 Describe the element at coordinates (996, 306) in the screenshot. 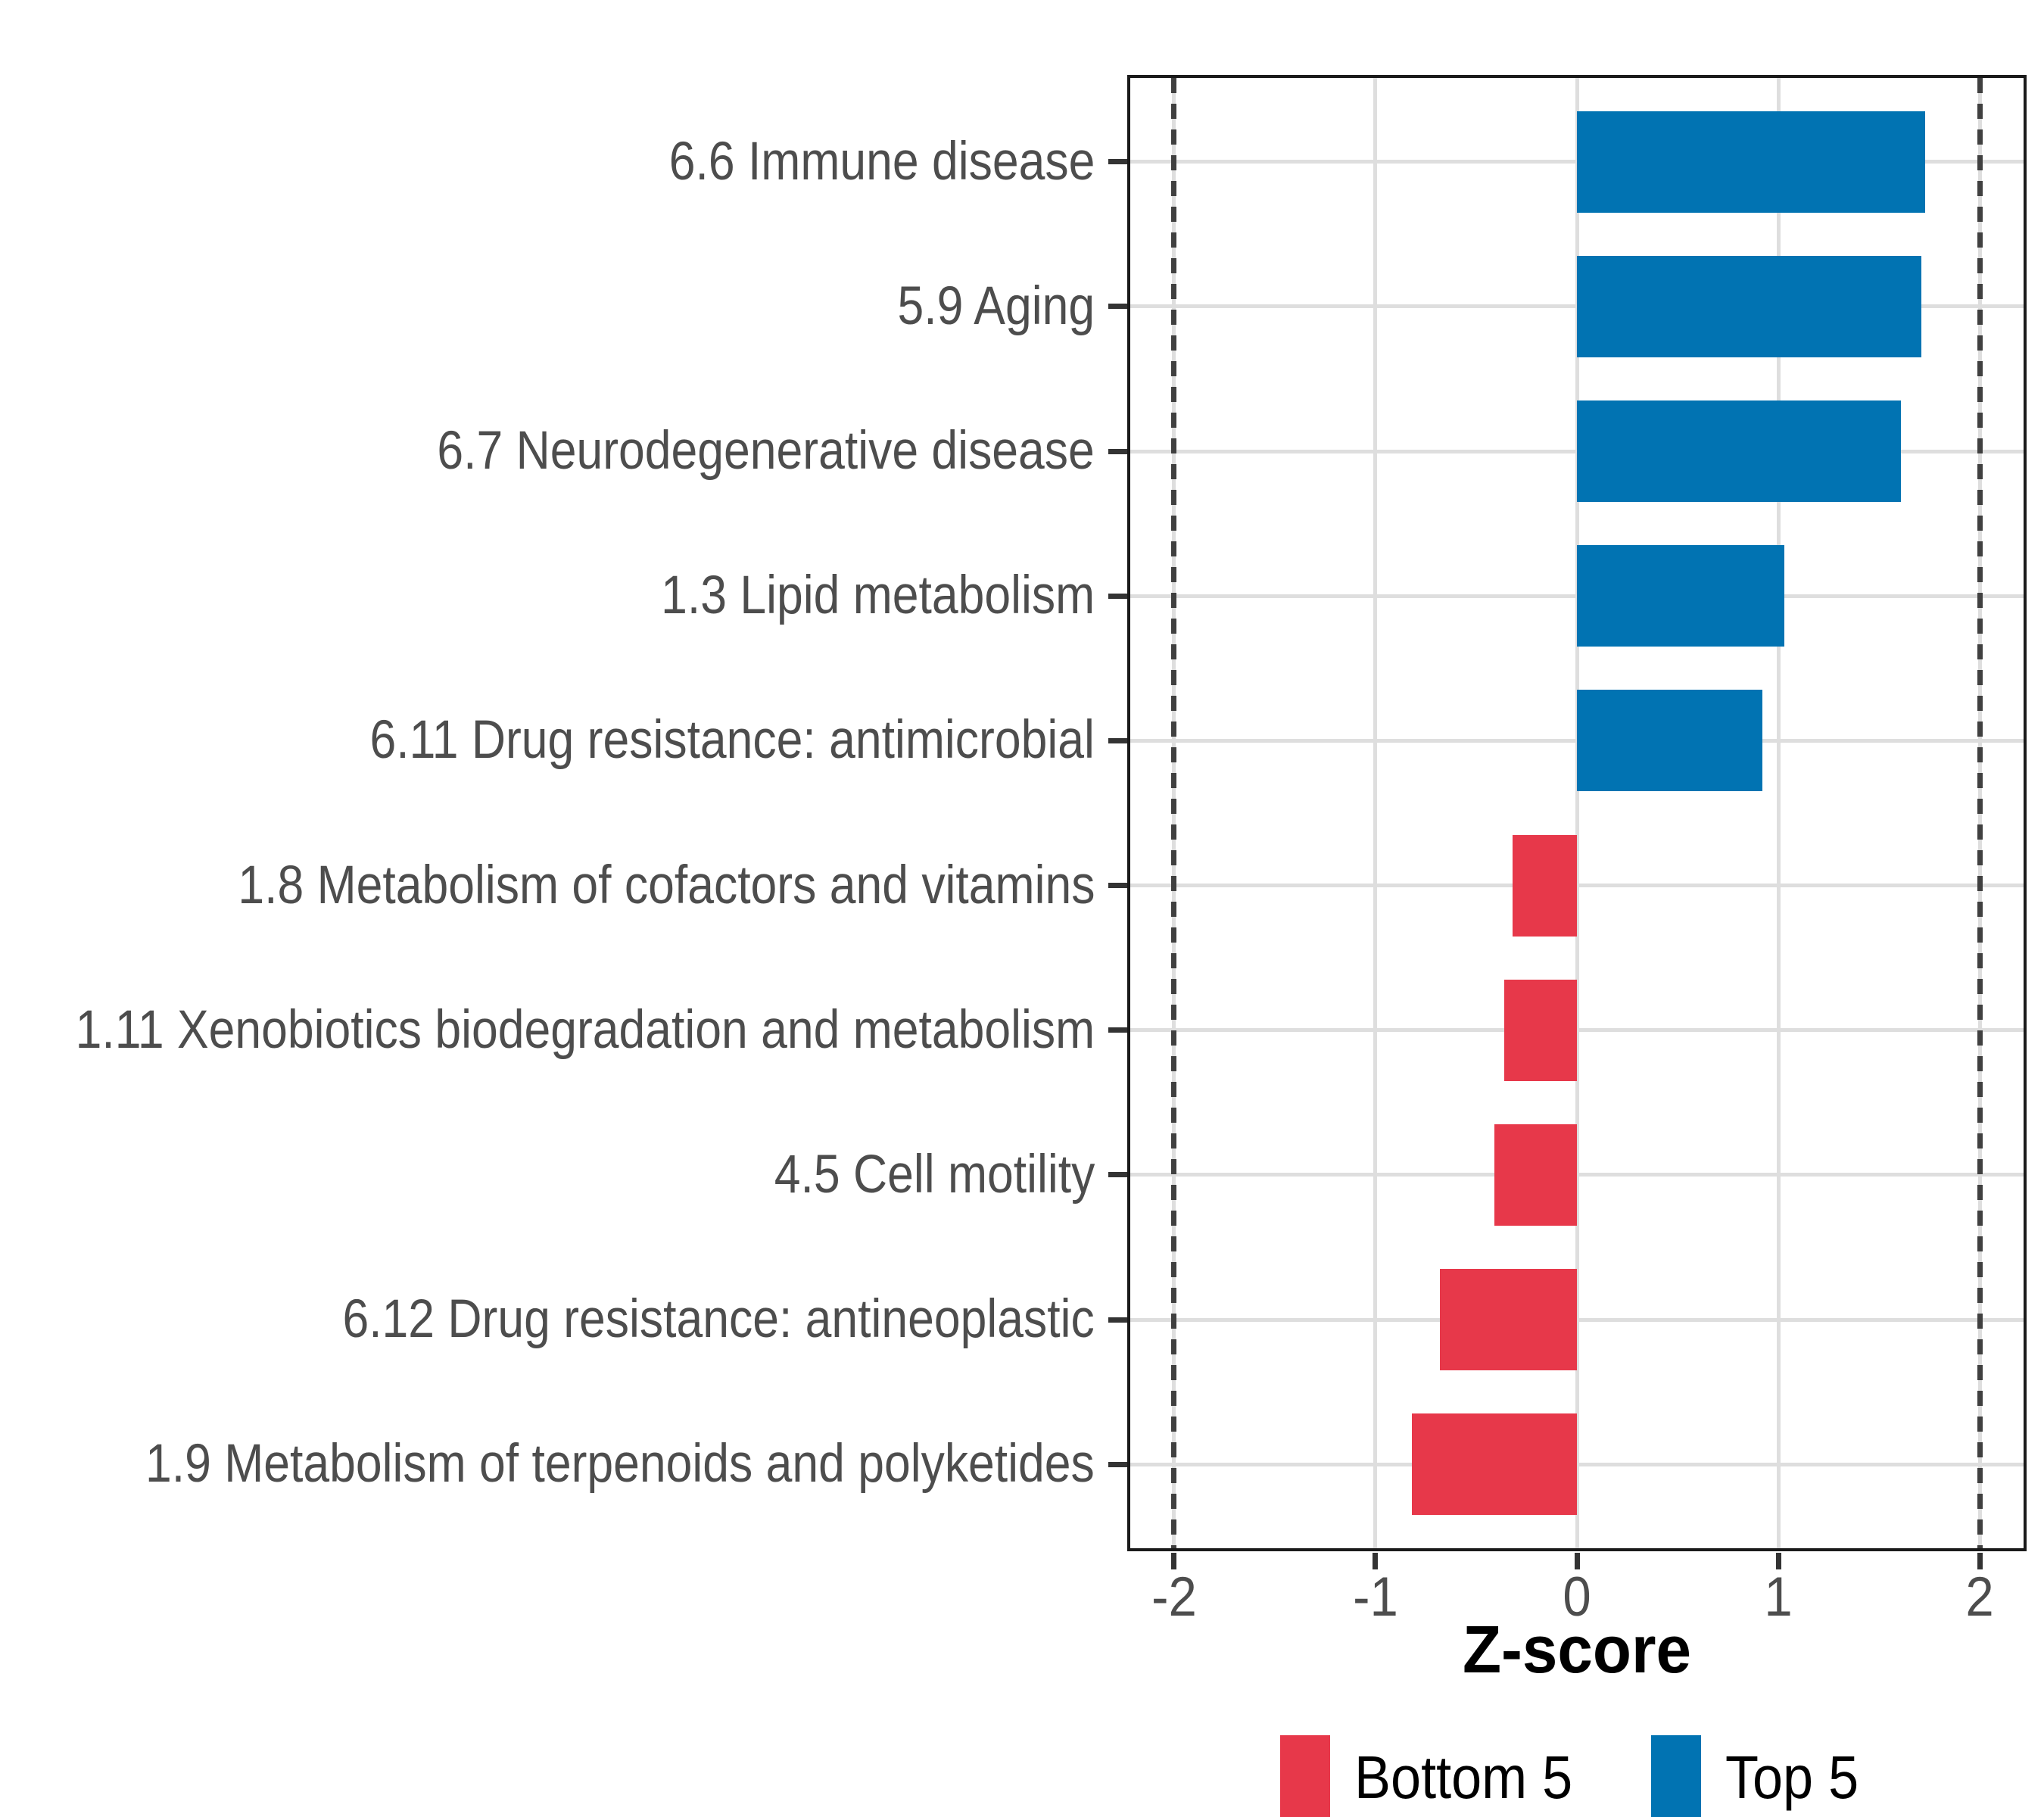

I see `y-axis-label: 5.9 Aging` at that location.